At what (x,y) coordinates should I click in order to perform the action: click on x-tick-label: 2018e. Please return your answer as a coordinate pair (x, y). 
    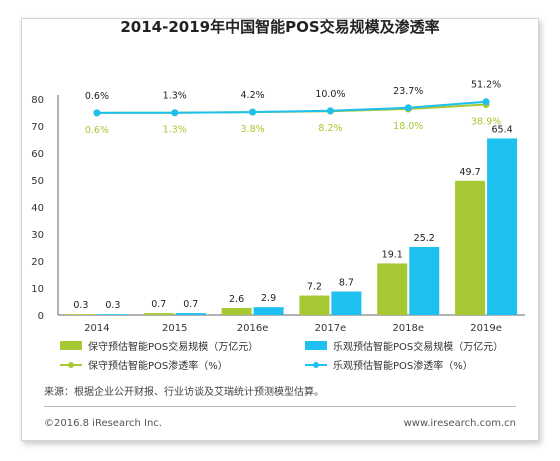
    Looking at the image, I should click on (408, 328).